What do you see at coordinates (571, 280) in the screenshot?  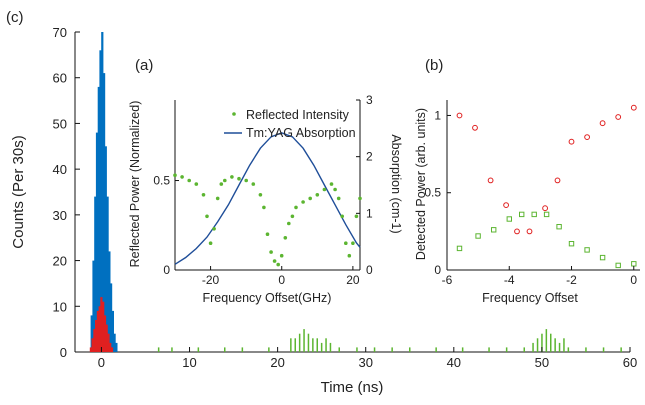 I see `chart-b-xtick-label: -2` at bounding box center [571, 280].